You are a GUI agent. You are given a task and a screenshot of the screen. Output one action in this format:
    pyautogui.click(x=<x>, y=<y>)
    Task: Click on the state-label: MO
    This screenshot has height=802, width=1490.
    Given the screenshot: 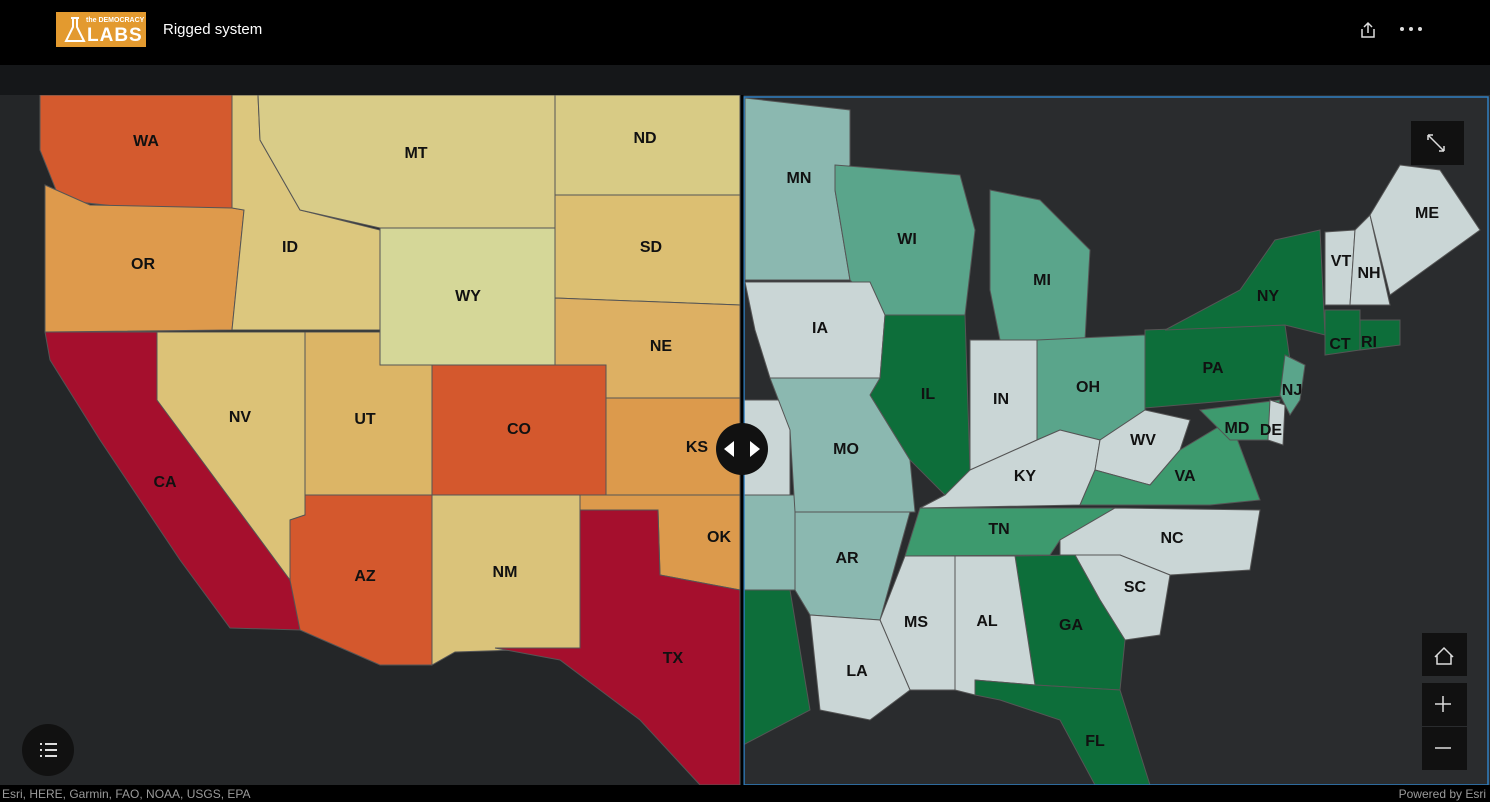 What is the action you would take?
    pyautogui.click(x=846, y=449)
    